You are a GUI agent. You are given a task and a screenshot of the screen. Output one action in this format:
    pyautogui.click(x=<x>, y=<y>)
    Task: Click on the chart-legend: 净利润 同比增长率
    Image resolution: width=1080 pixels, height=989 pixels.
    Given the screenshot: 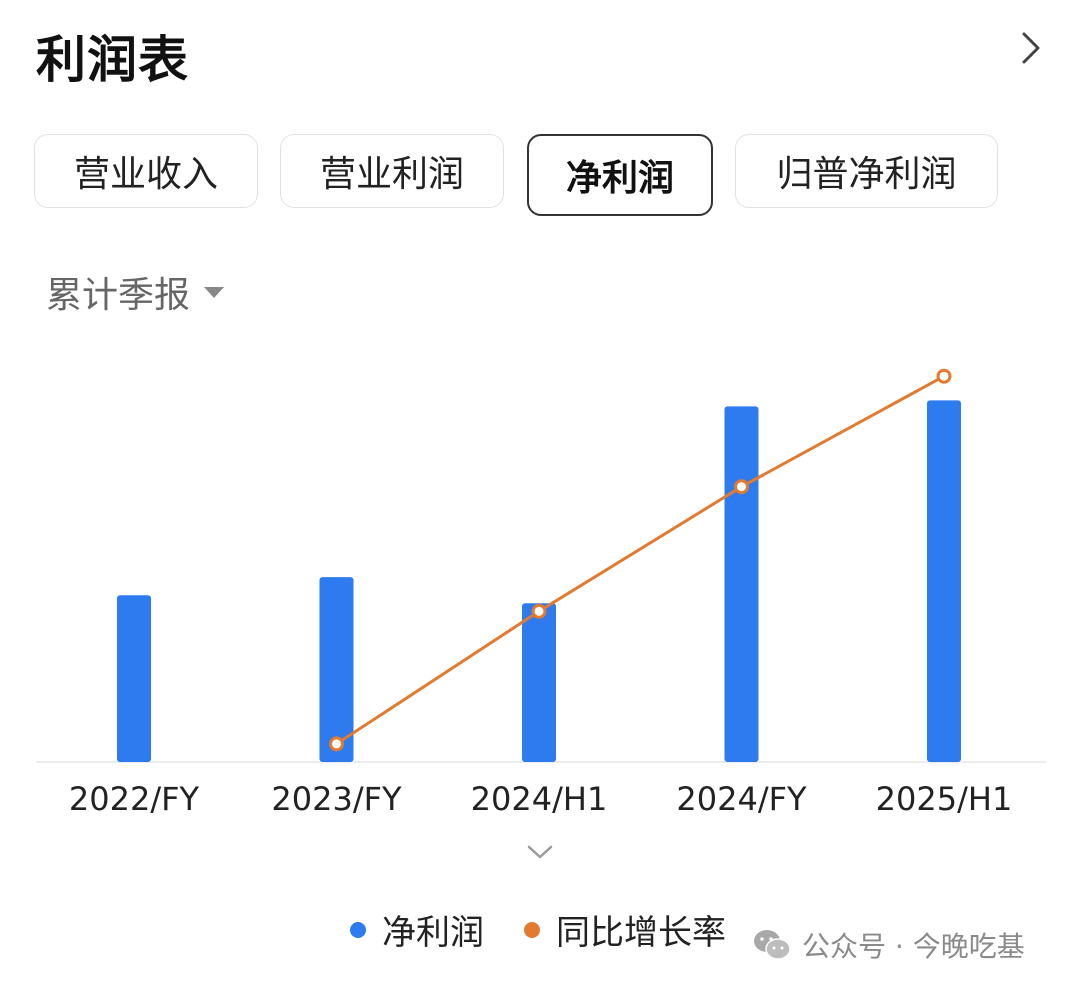 What is the action you would take?
    pyautogui.click(x=558, y=929)
    